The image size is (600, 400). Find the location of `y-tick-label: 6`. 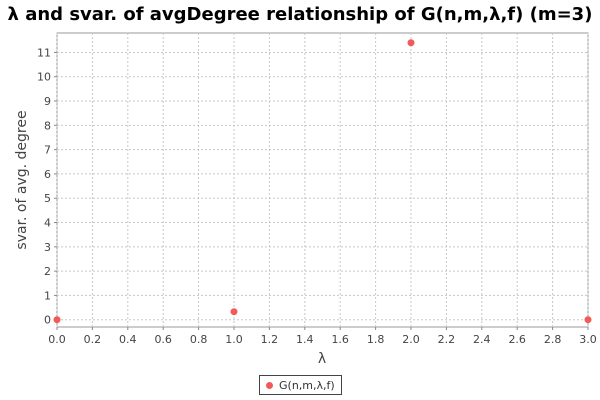

y-tick-label: 6 is located at coordinates (47, 174).